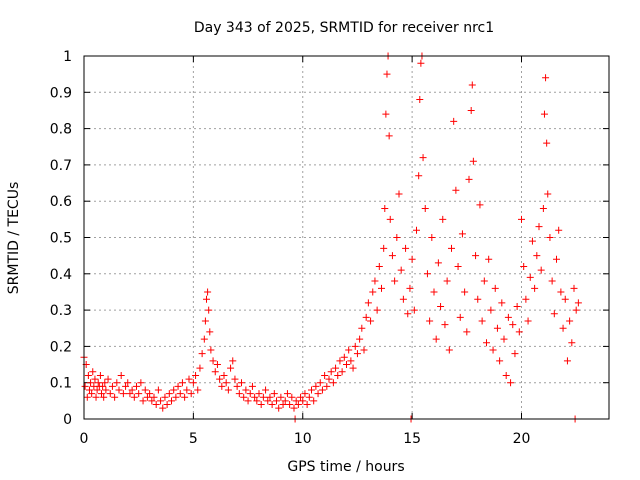 This screenshot has width=640, height=480. Describe the element at coordinates (61, 239) in the screenshot. I see `y-tick-label: 0.5` at that location.